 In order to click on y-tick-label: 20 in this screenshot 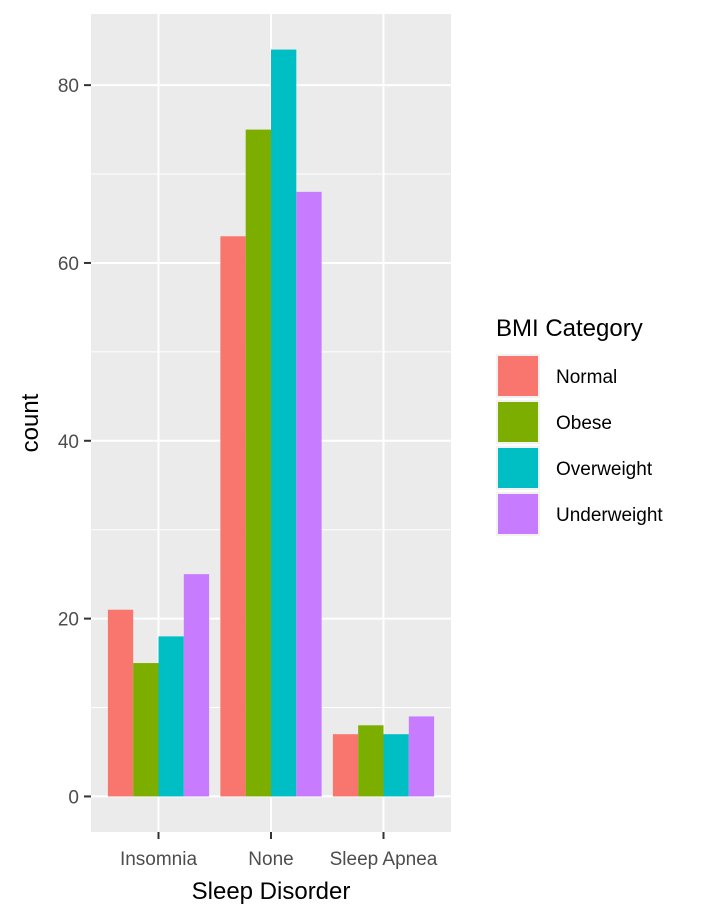, I will do `click(68, 620)`.